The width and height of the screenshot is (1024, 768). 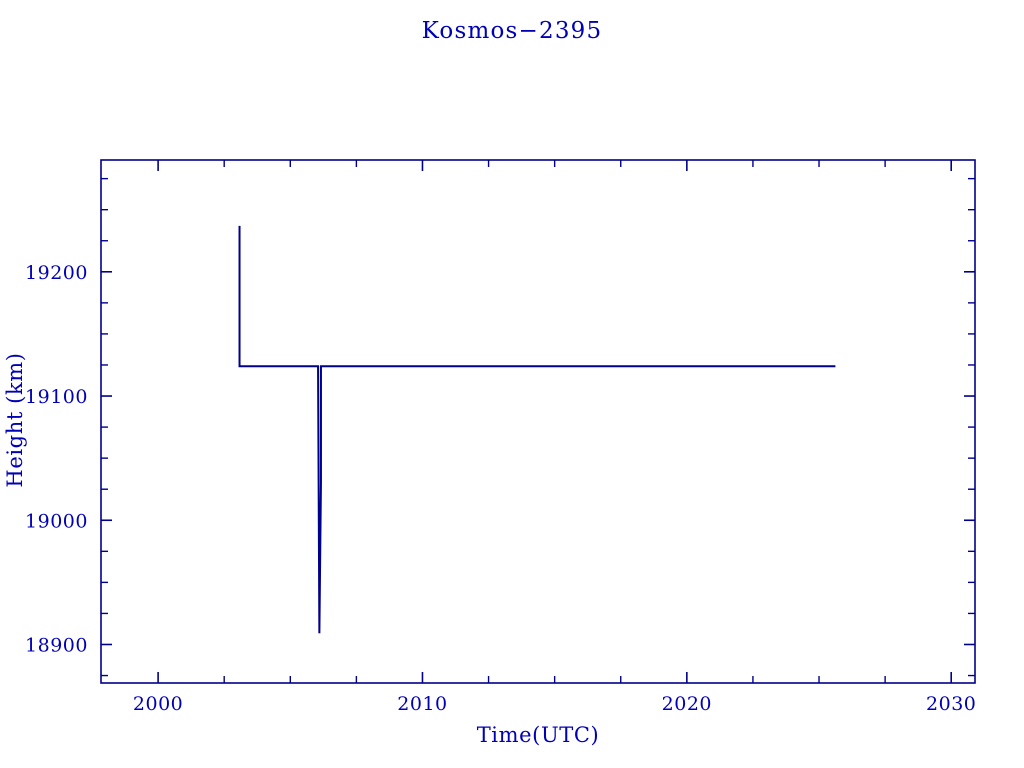 I want to click on x-tick-label: 2010, so click(x=422, y=704).